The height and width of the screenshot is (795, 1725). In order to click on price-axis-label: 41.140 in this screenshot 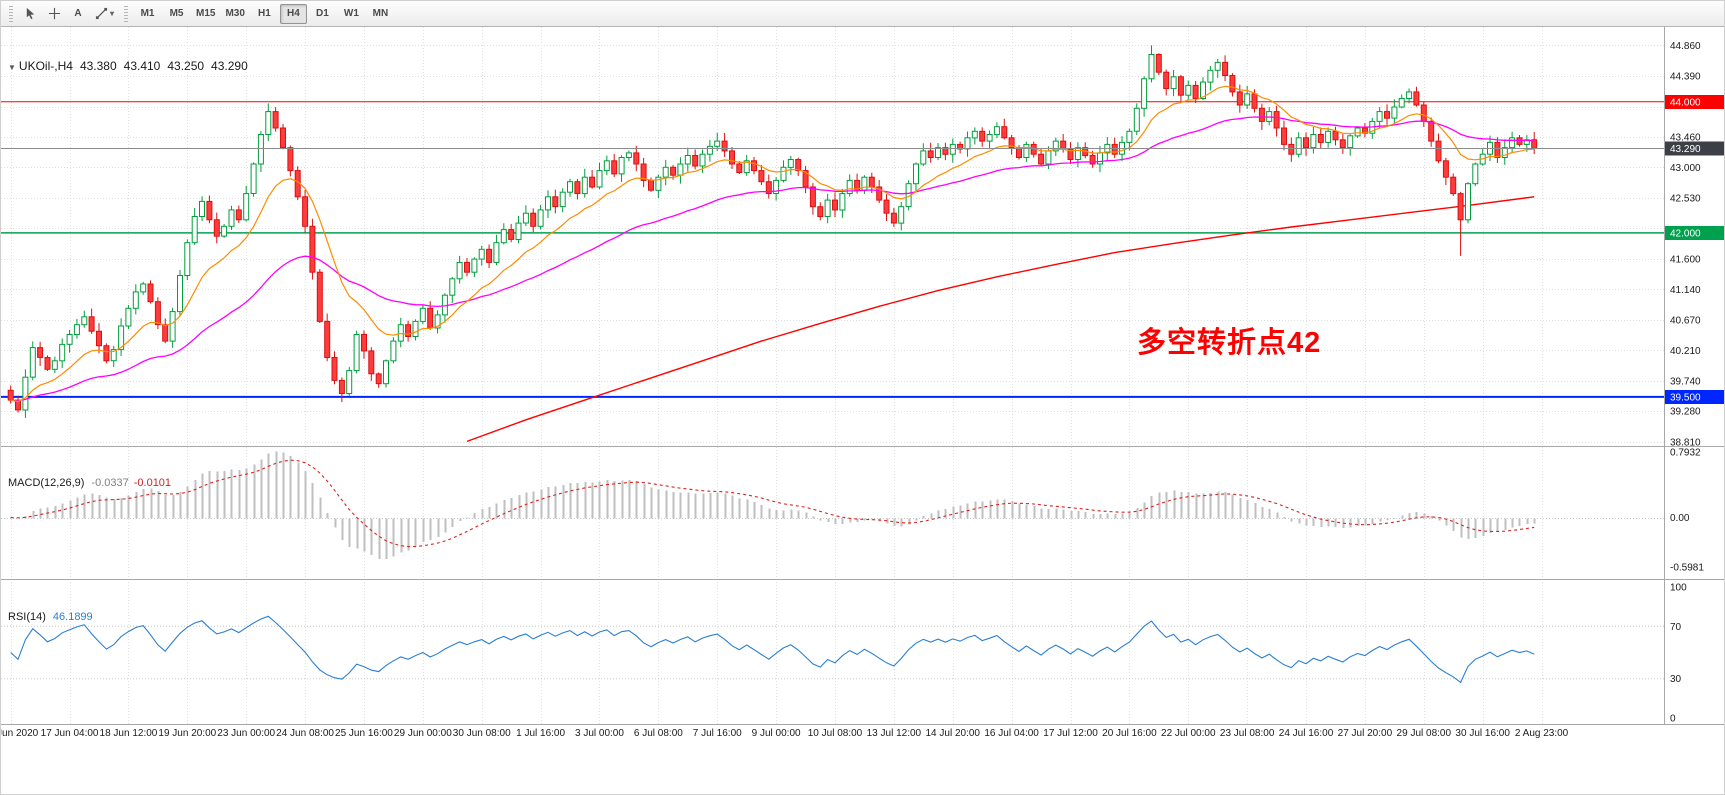, I will do `click(1685, 290)`.